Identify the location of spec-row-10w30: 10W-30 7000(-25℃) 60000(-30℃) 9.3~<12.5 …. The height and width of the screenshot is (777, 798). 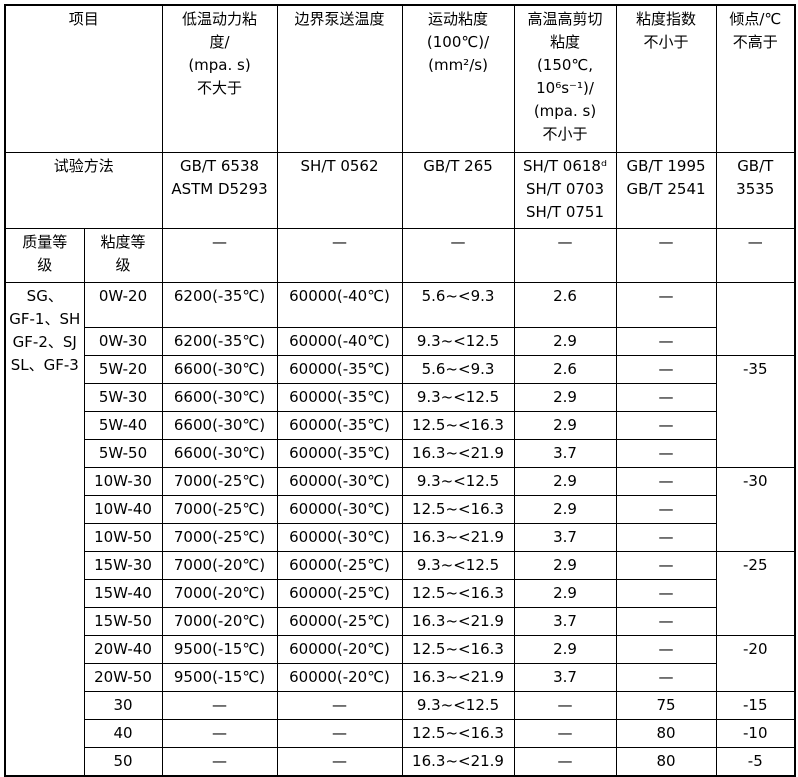
(400, 509).